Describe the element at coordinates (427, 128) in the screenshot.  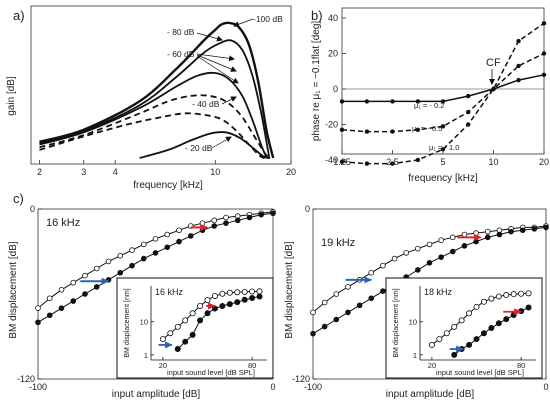
I see `panel-b-label-mu-0-5: μ₁ = - 0.5` at that location.